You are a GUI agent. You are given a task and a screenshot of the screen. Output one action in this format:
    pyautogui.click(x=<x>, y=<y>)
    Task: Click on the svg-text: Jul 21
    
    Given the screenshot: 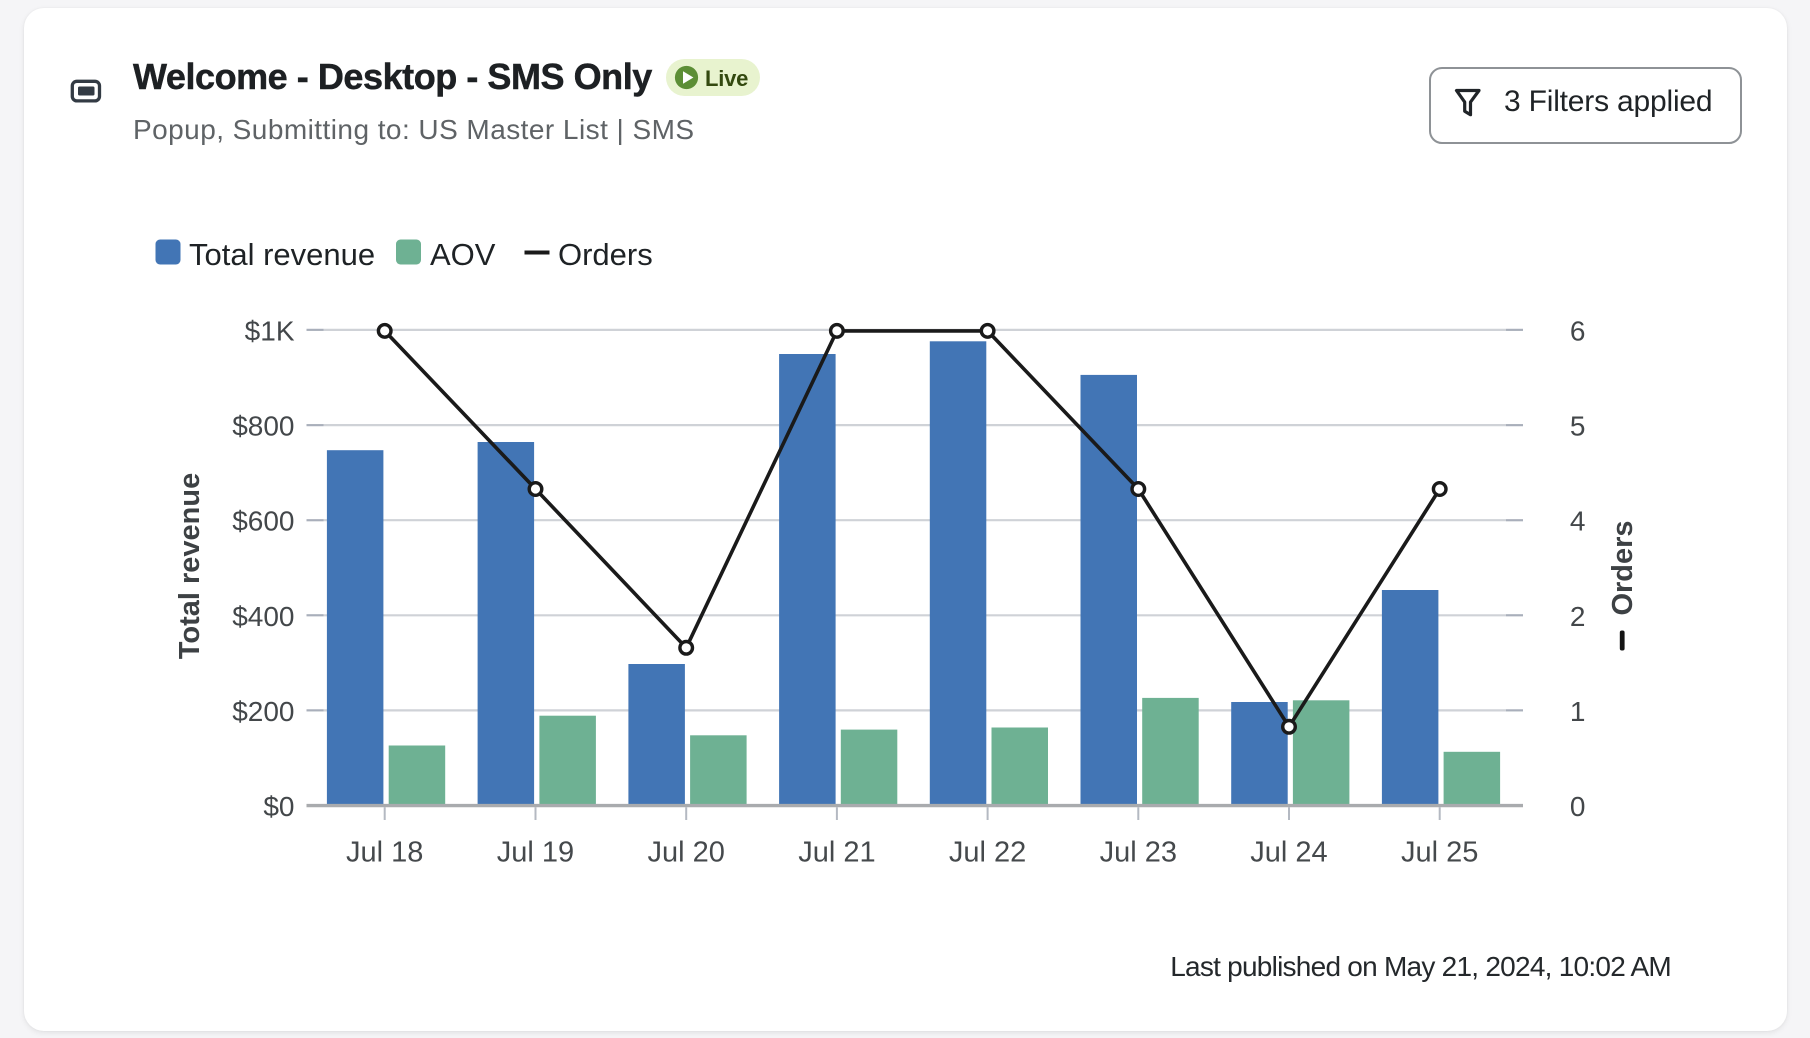 What is the action you would take?
    pyautogui.click(x=836, y=853)
    